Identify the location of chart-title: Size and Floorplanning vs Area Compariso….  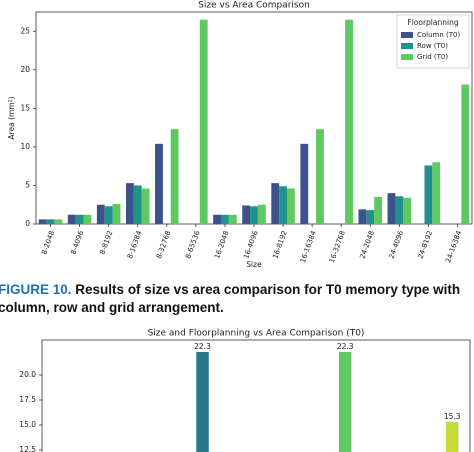
(256, 334).